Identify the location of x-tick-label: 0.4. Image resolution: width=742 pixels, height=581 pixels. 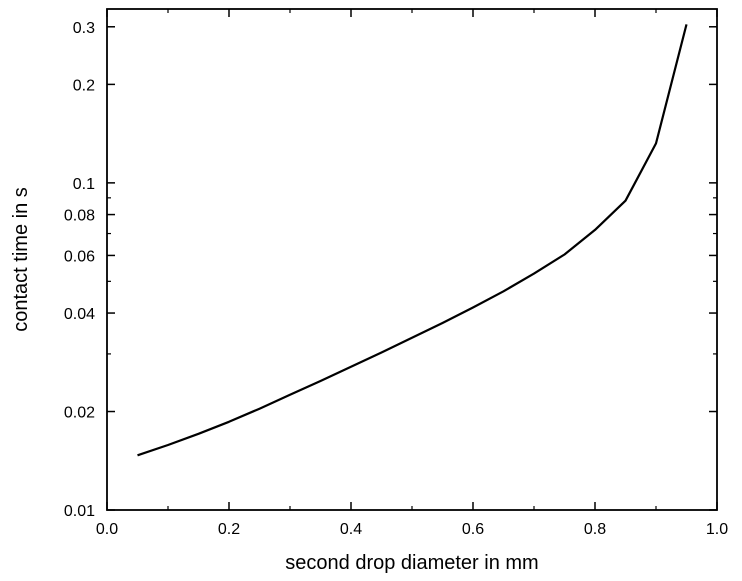
(351, 529).